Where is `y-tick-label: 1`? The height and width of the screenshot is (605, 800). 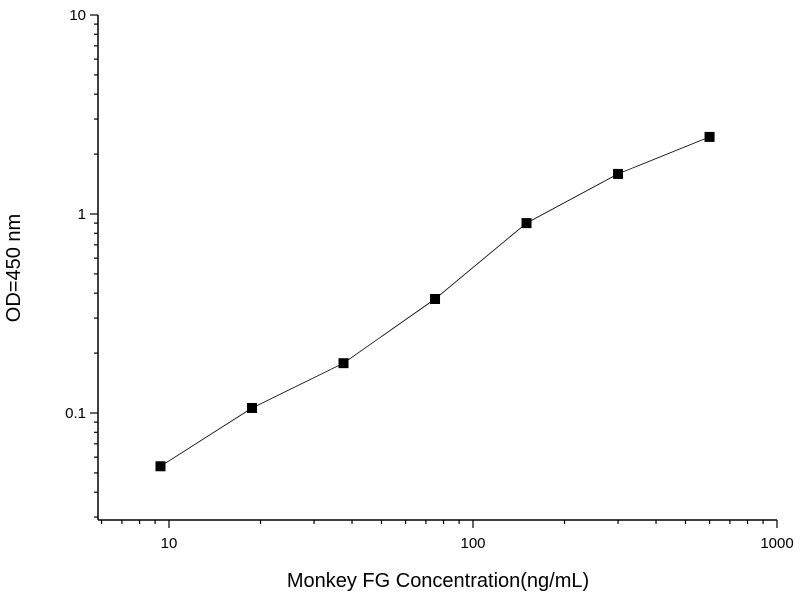
y-tick-label: 1 is located at coordinates (82, 214).